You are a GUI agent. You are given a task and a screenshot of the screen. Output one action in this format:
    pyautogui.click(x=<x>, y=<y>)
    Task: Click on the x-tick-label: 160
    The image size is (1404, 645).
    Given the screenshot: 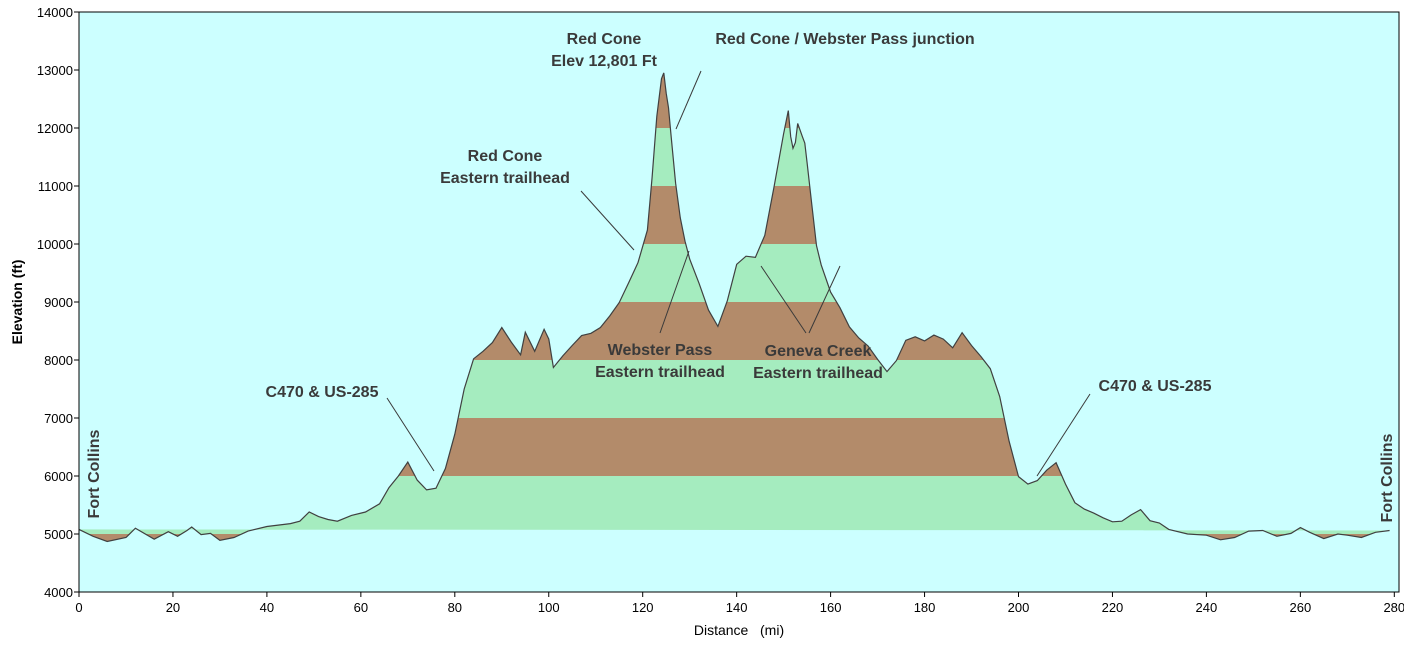 What is the action you would take?
    pyautogui.click(x=831, y=607)
    